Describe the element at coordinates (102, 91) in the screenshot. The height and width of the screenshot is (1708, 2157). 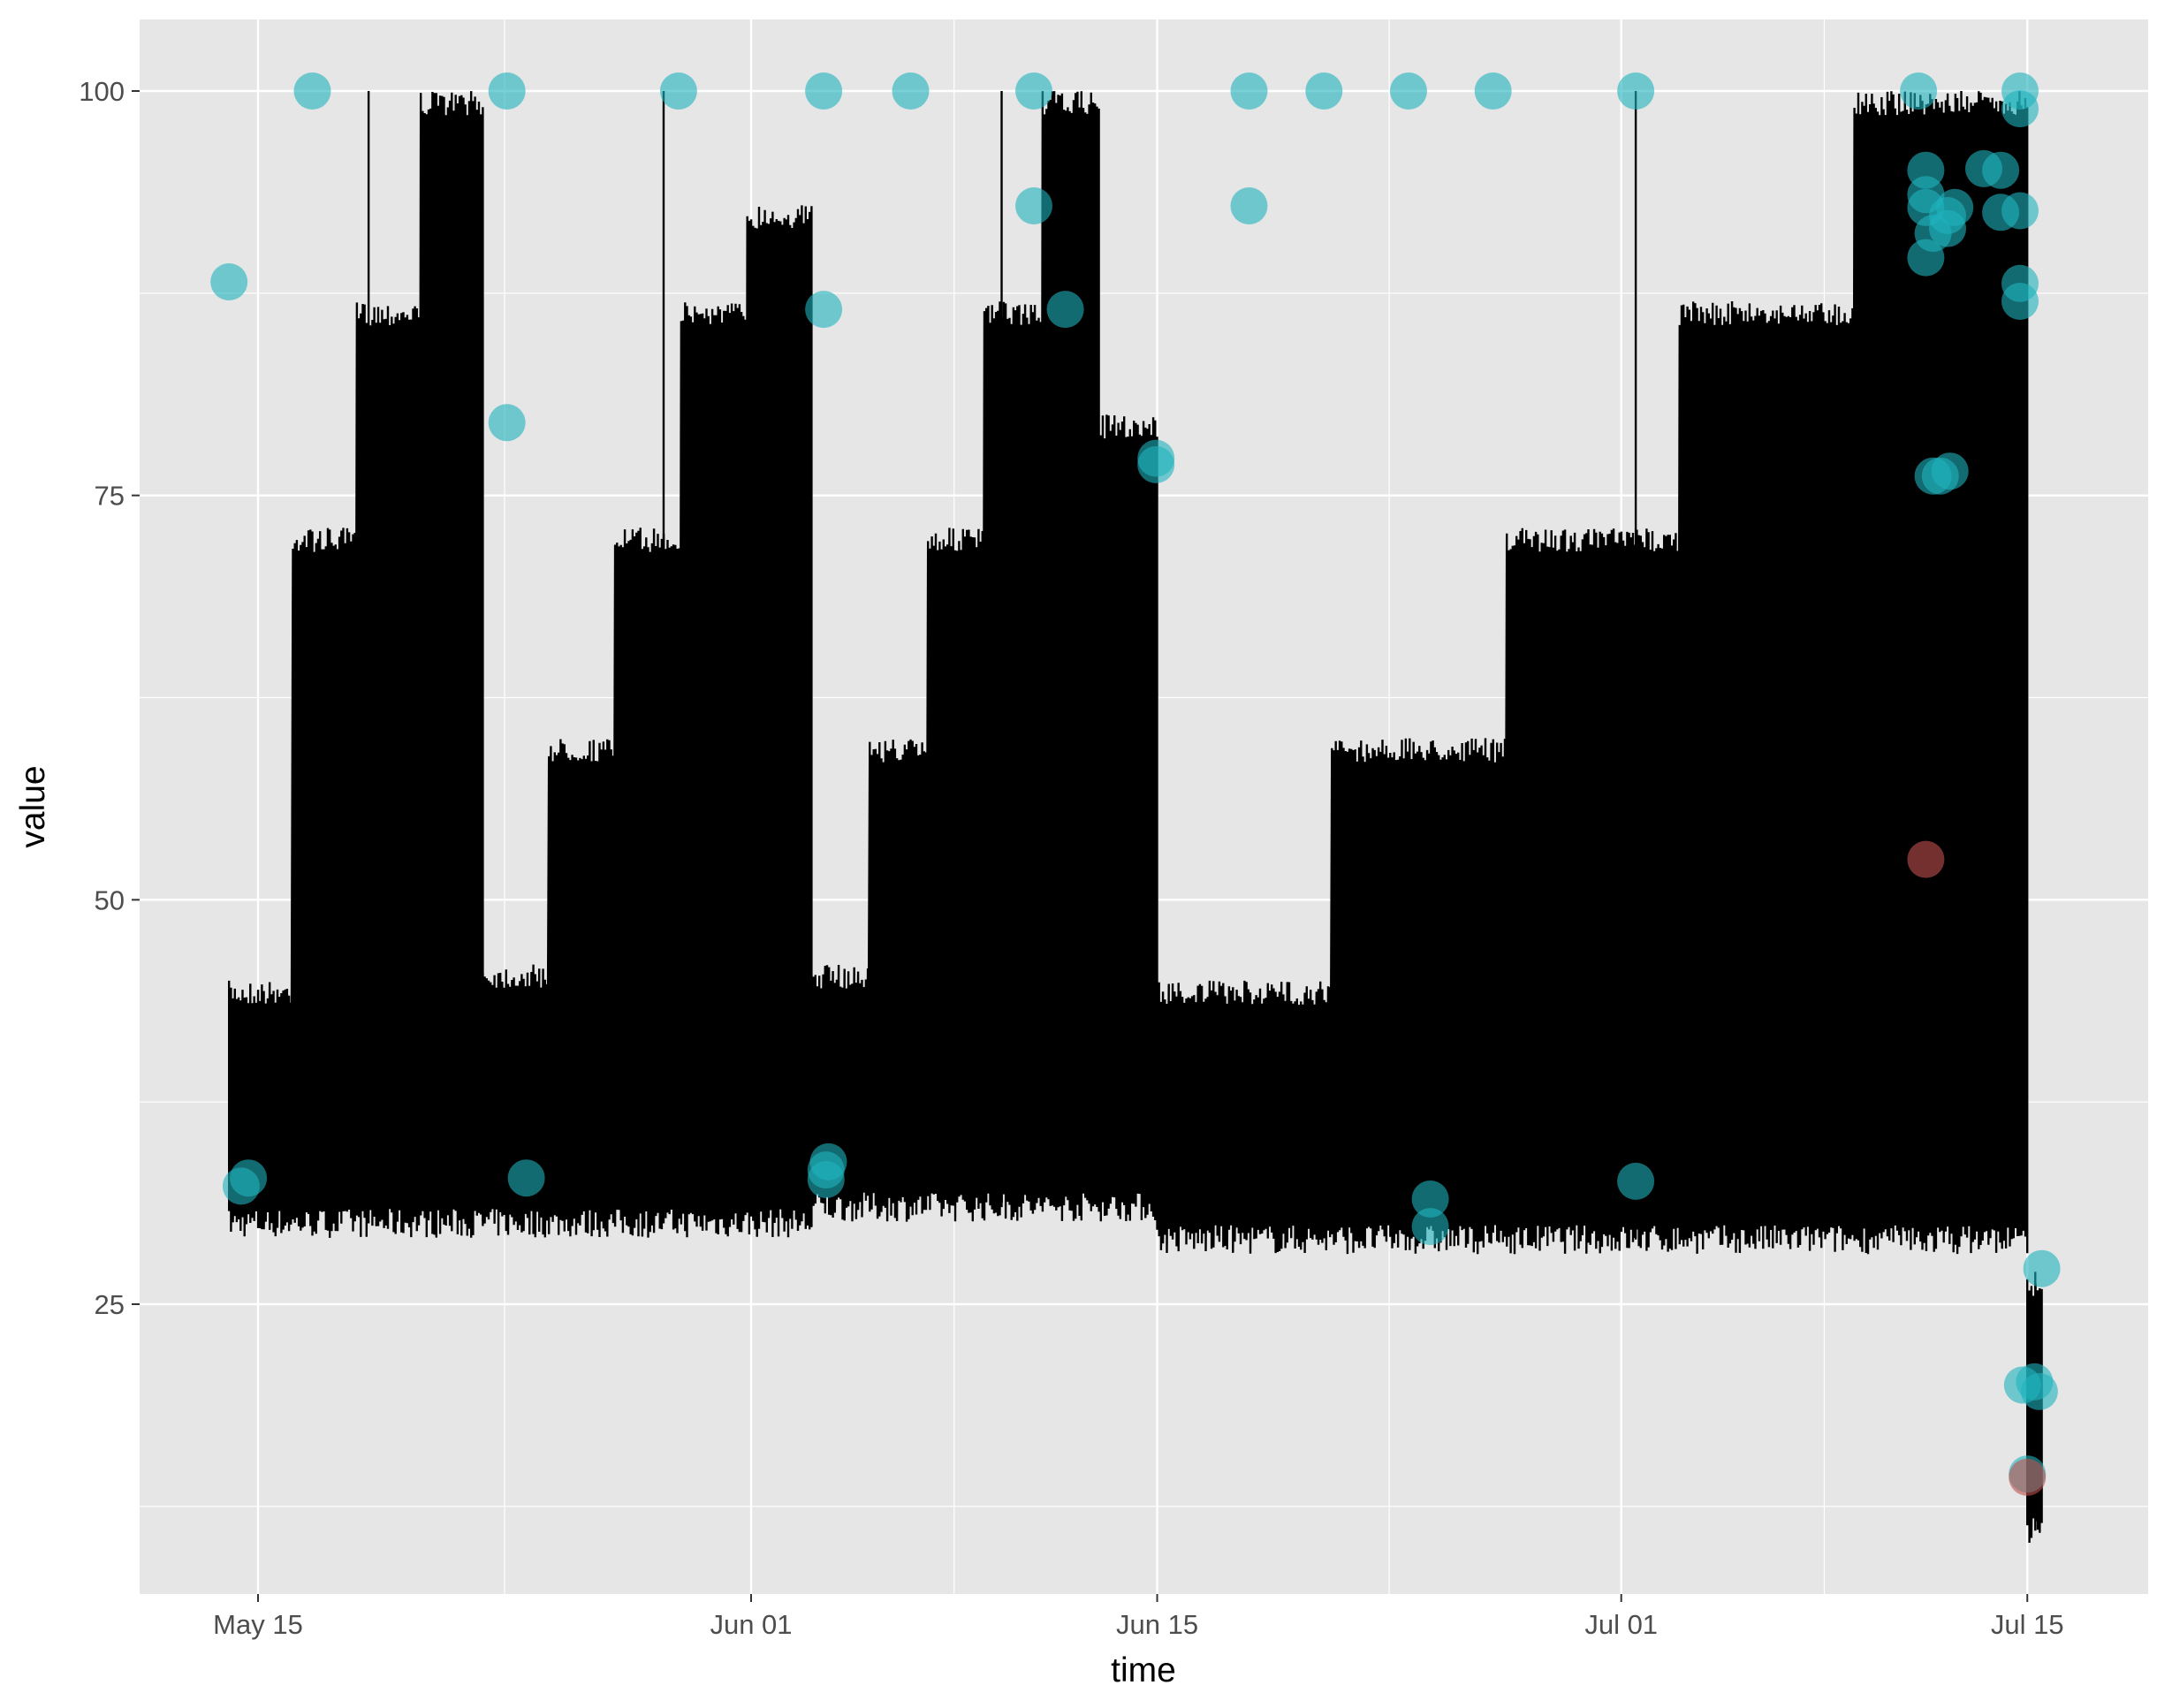
I see `y-tick-label: 100` at that location.